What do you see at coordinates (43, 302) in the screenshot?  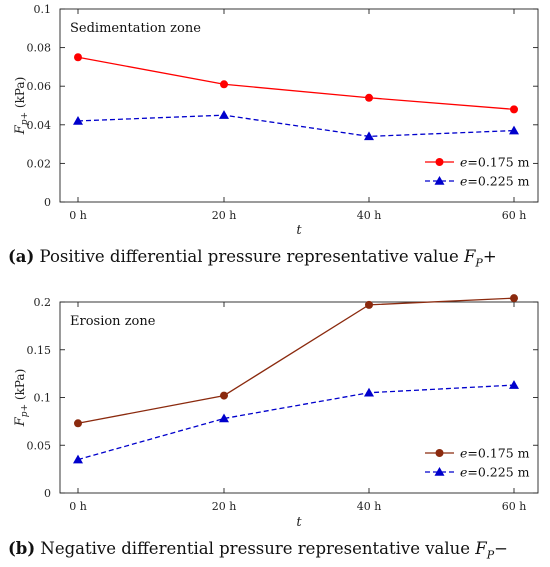 I see `y-tick-label: 0.2` at bounding box center [43, 302].